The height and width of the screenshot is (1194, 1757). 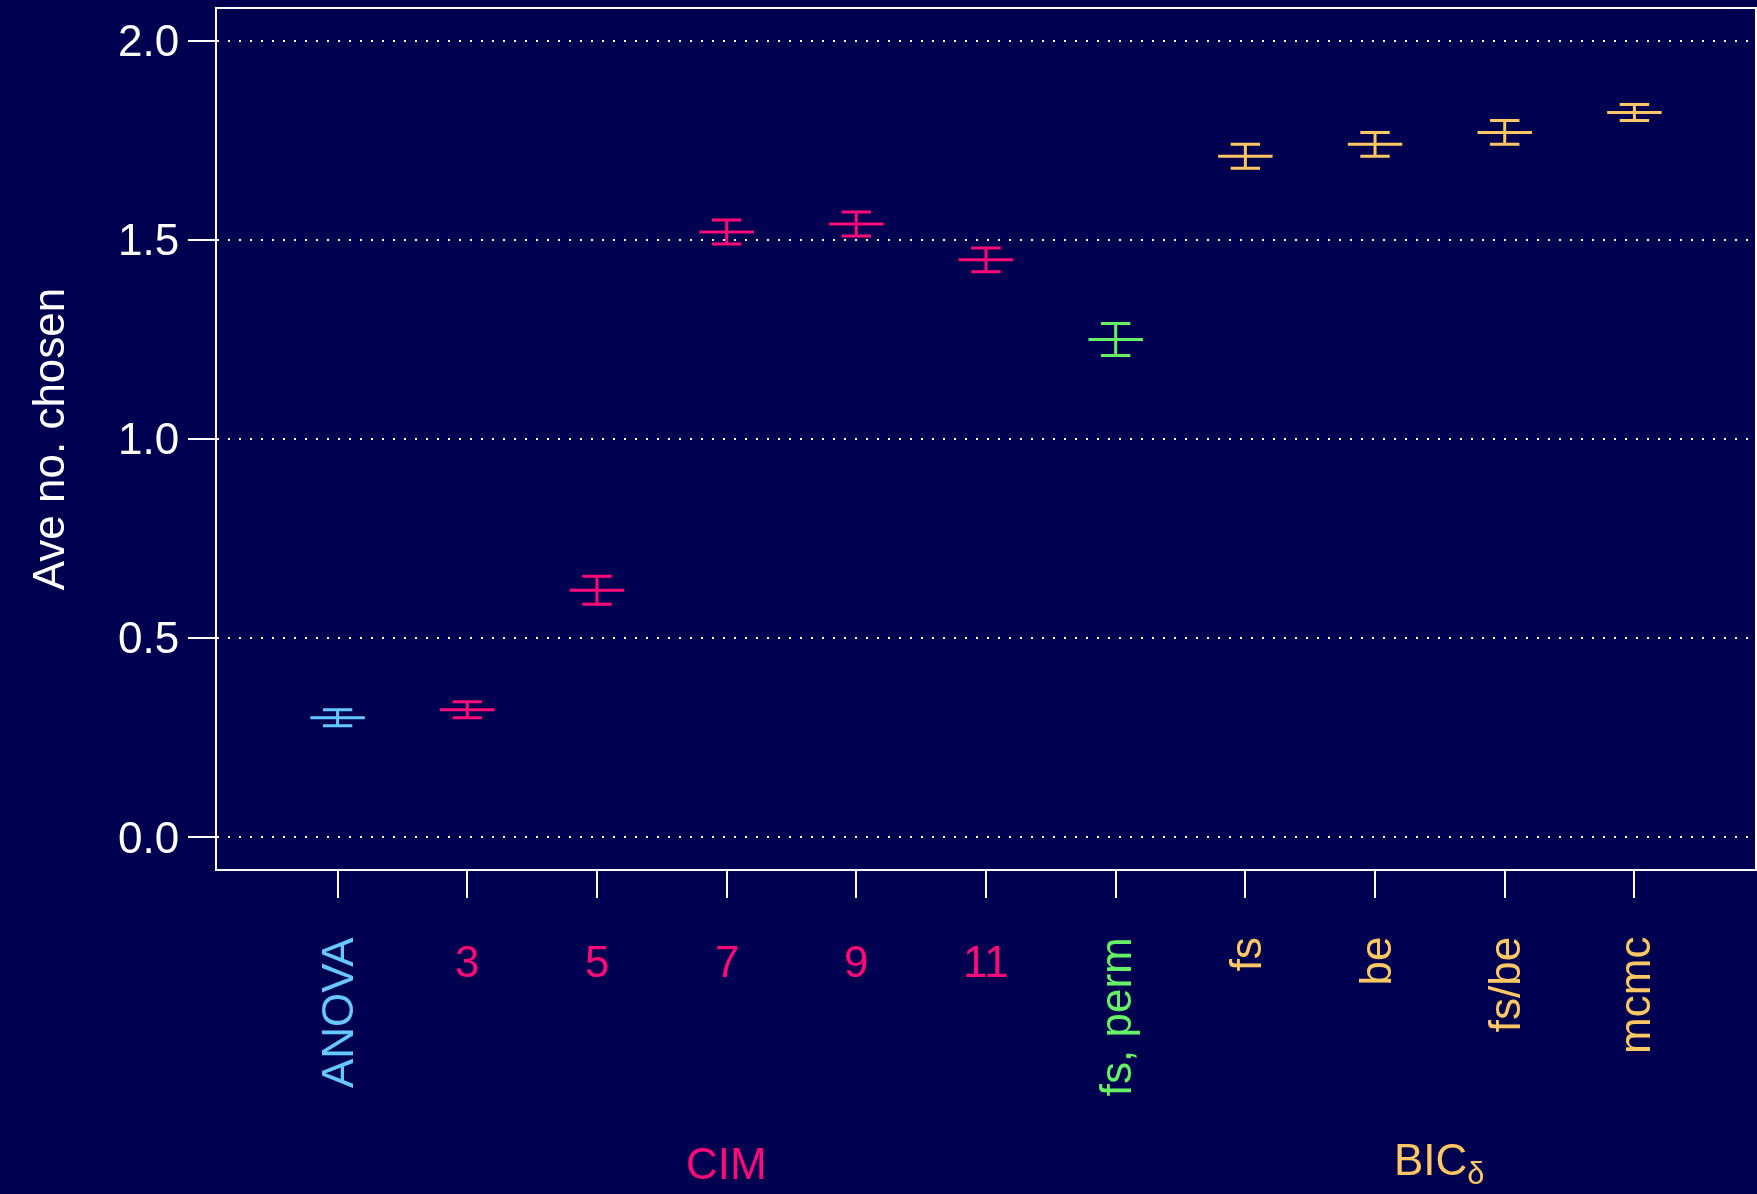 What do you see at coordinates (856, 961) in the screenshot?
I see `x-tick-label: 9` at bounding box center [856, 961].